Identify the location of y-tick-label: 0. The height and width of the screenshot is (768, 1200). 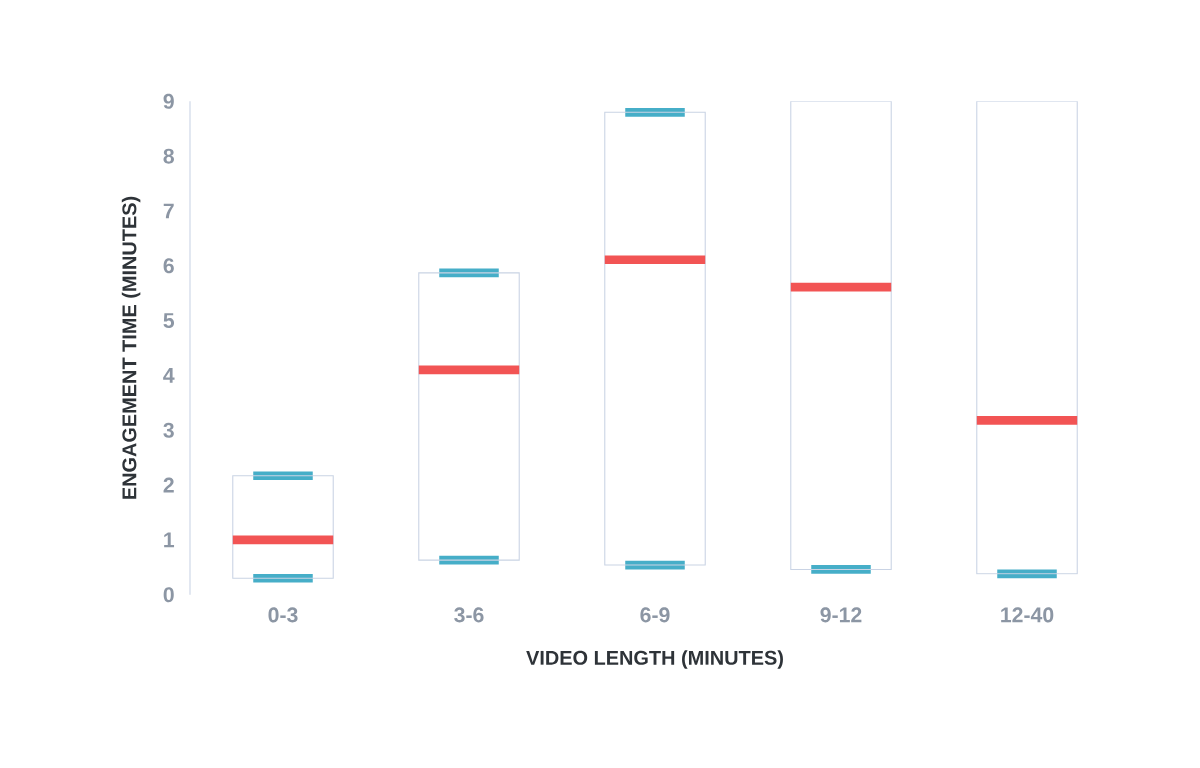
(168, 595).